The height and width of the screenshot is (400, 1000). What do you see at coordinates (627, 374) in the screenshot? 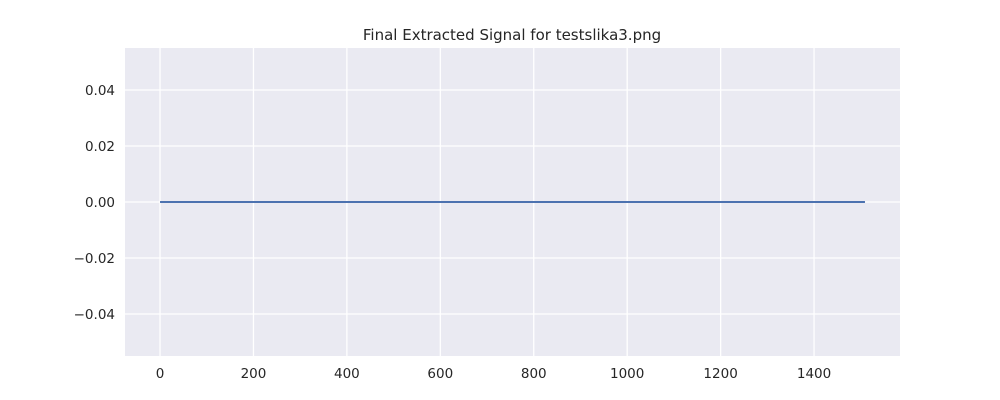
I see `x-tick-label: 1000` at bounding box center [627, 374].